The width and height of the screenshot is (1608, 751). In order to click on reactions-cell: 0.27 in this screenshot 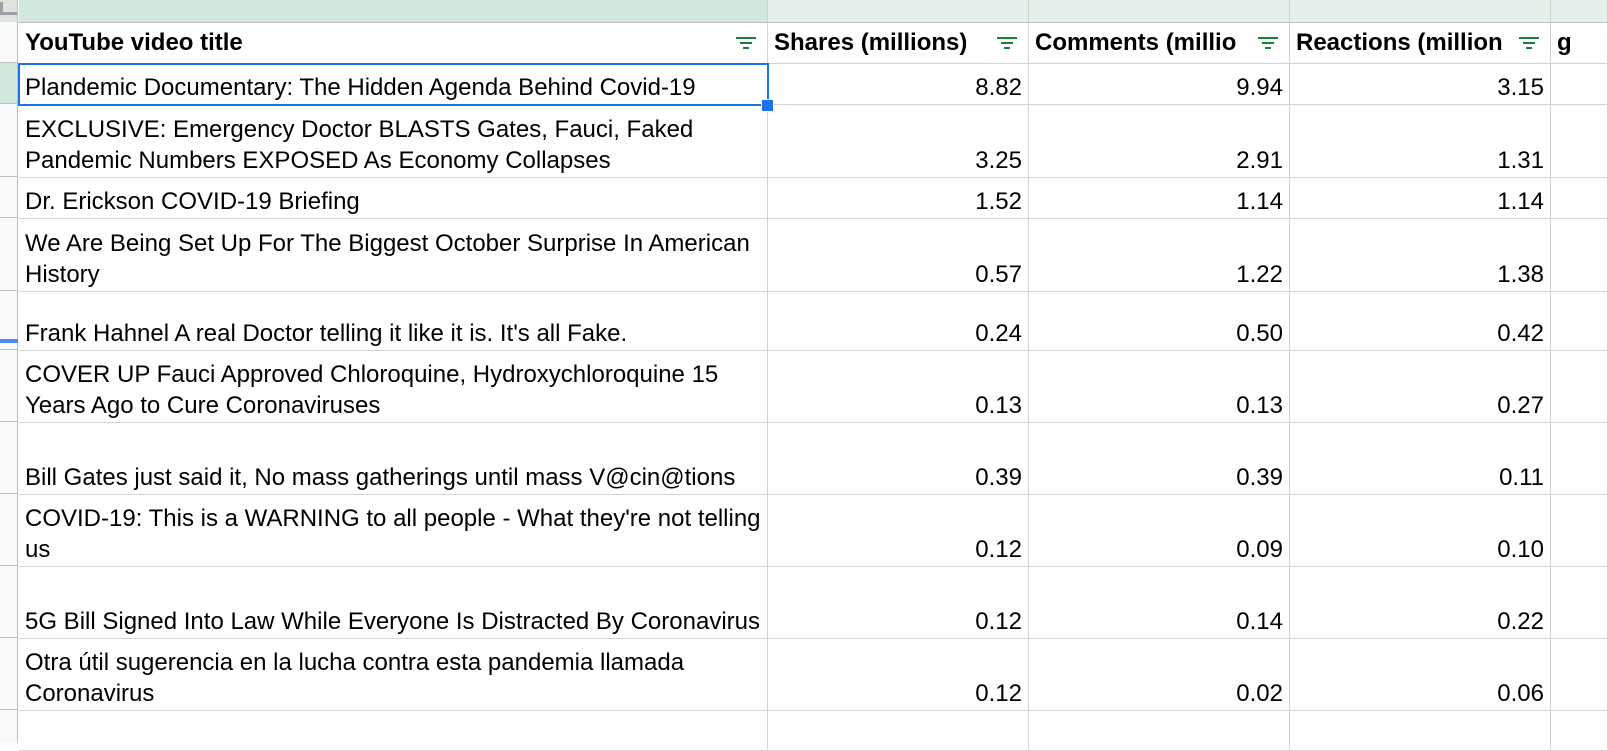, I will do `click(1420, 387)`.